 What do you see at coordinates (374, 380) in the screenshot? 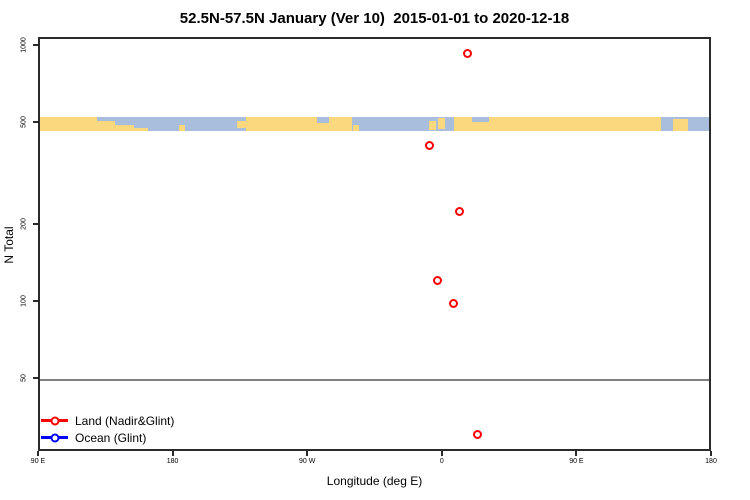
I see `reference-line` at bounding box center [374, 380].